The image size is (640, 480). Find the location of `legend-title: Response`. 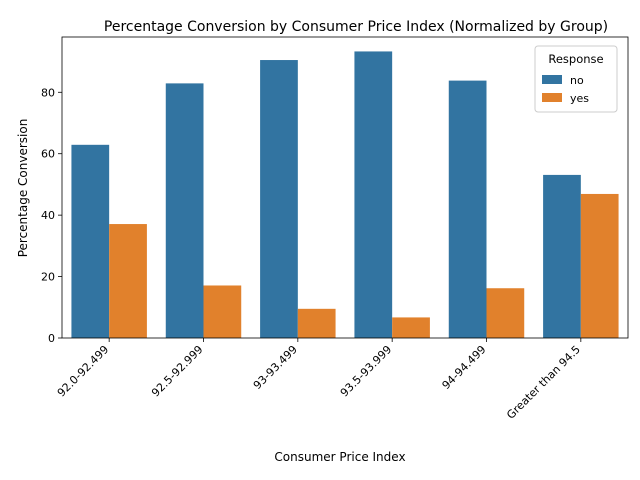

legend-title: Response is located at coordinates (575, 59).